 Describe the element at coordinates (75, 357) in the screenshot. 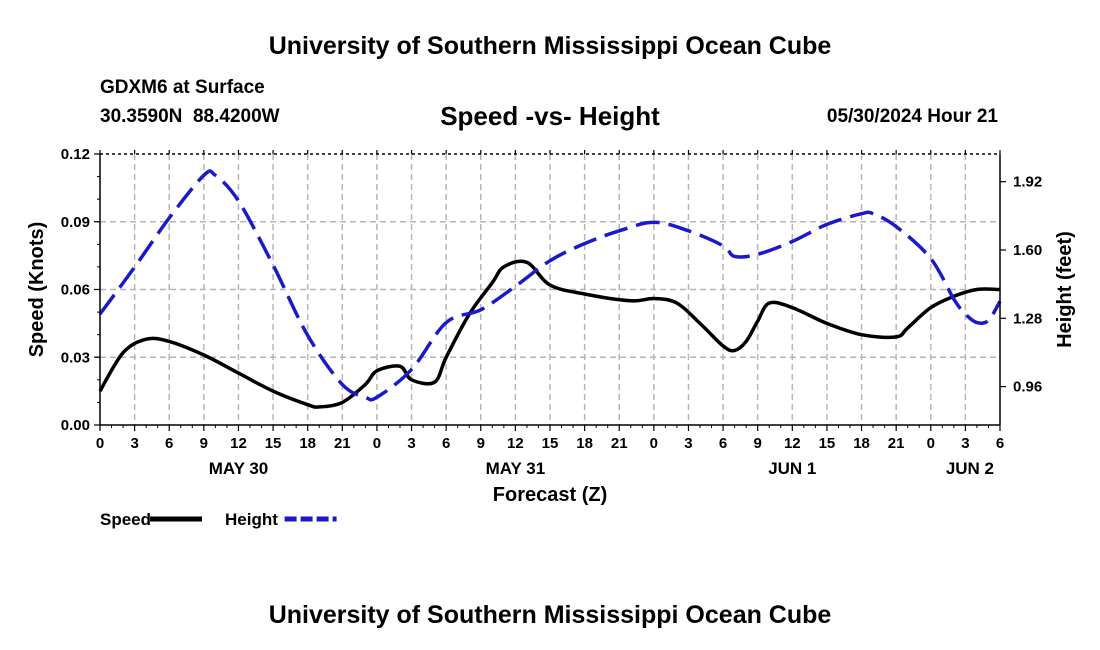

I see `y-tick-label: 0.03` at that location.